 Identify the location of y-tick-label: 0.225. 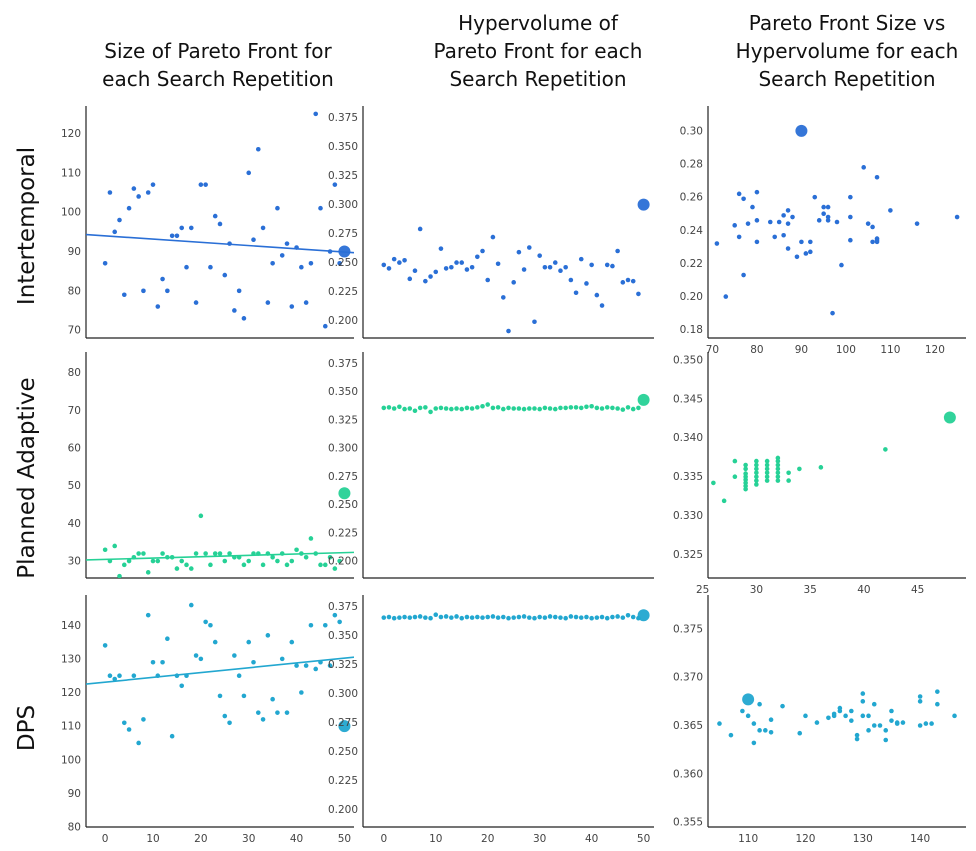
(343, 533).